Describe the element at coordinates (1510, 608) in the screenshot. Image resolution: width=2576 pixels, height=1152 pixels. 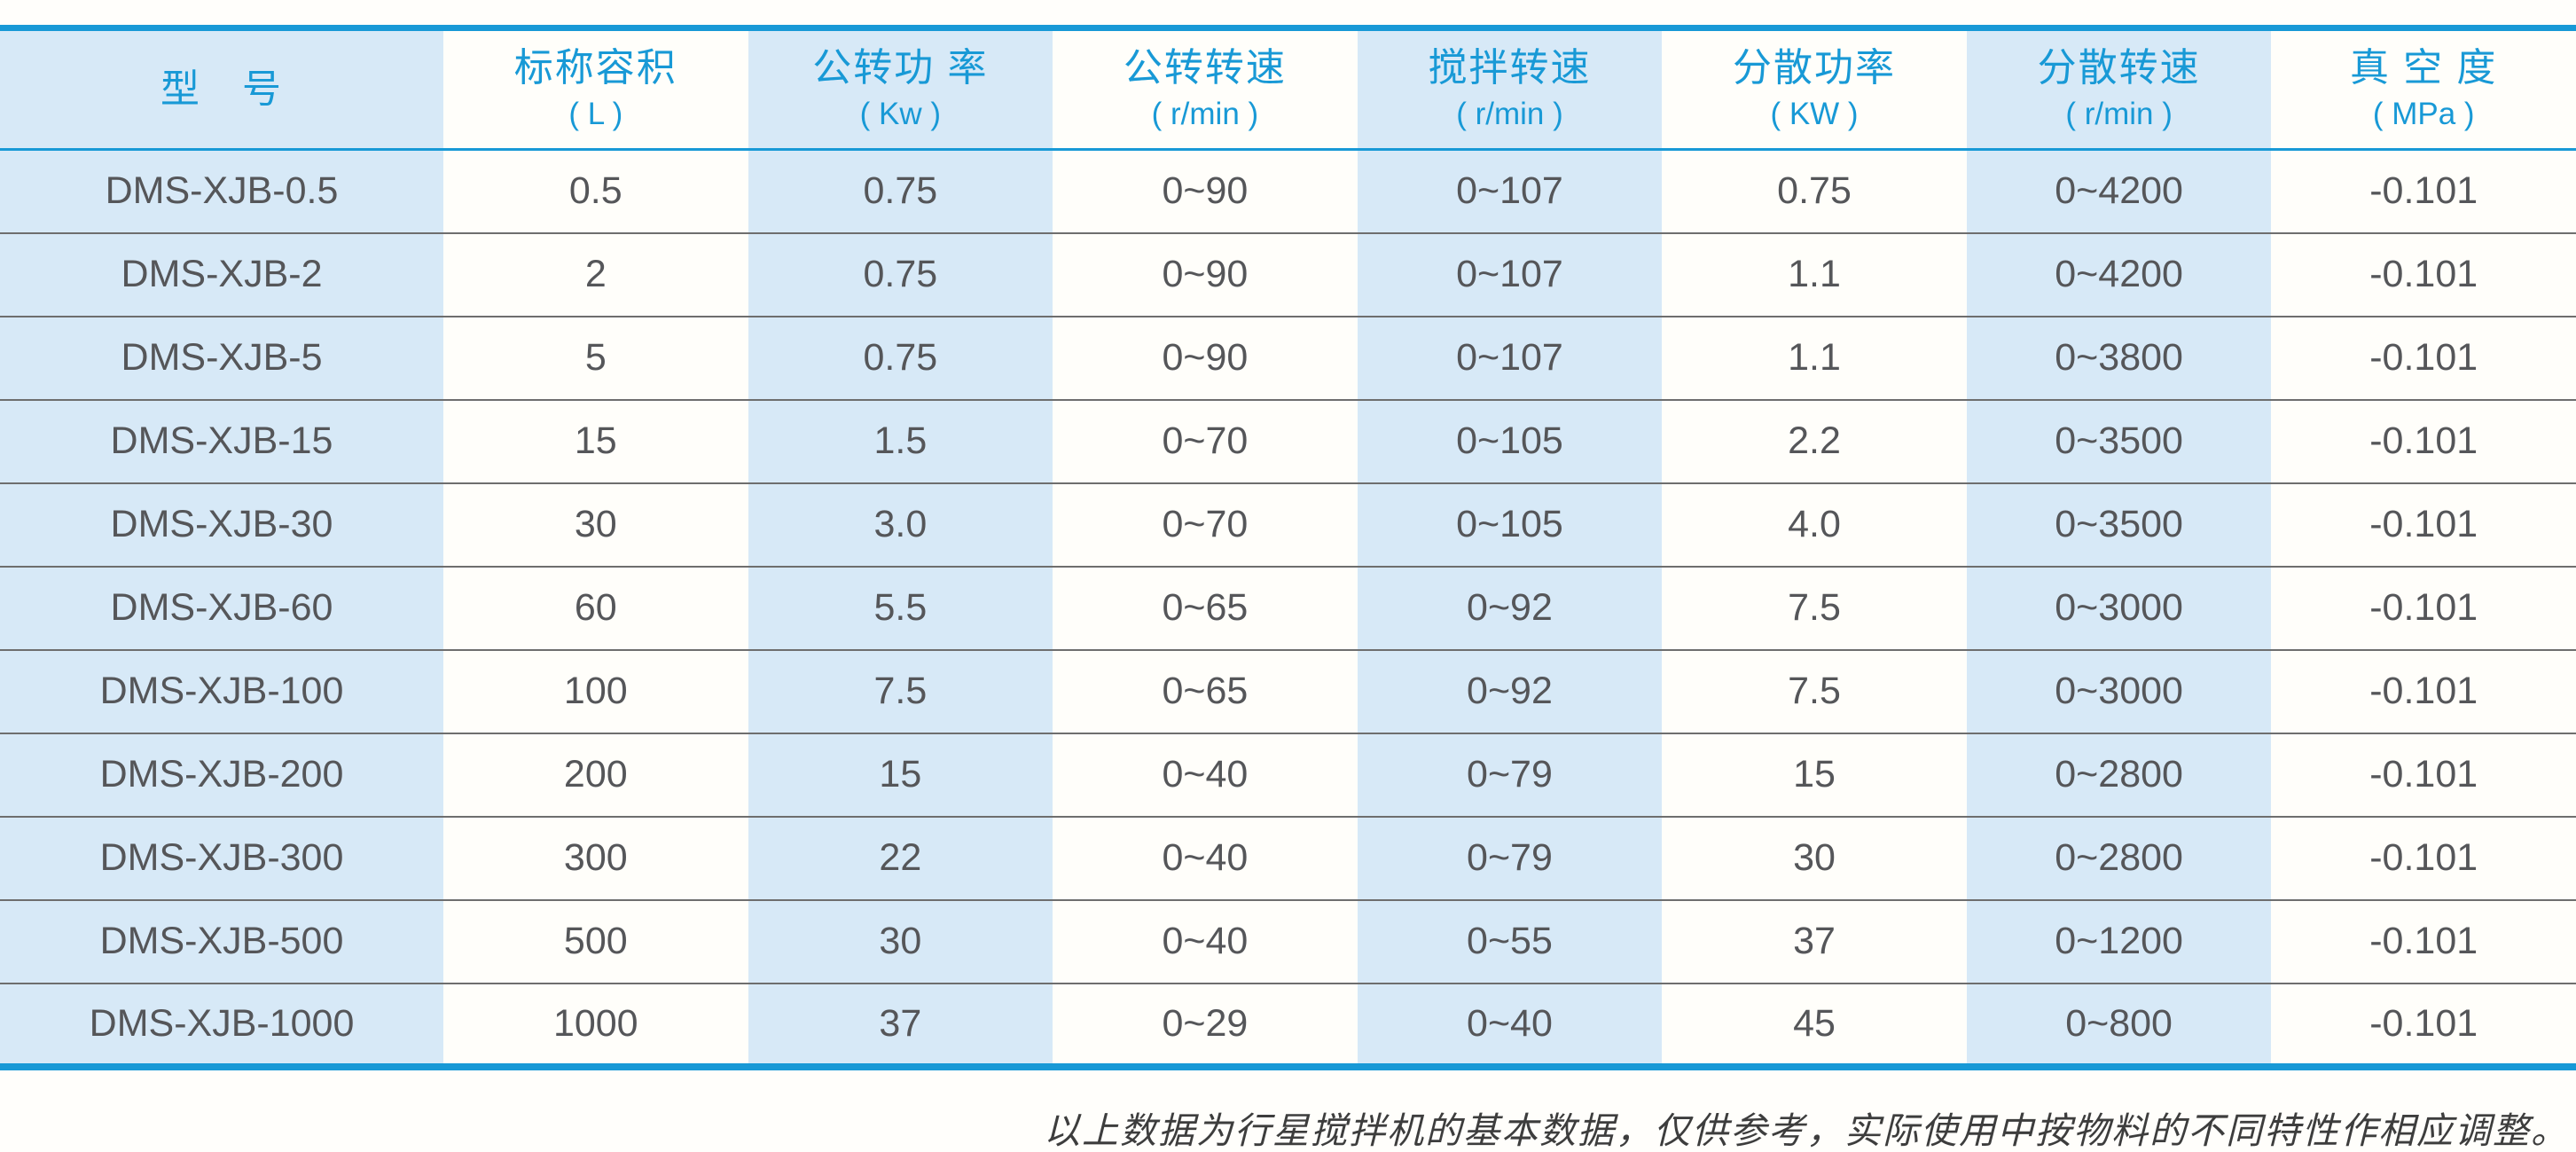
I see `spec-value: 0~92` at that location.